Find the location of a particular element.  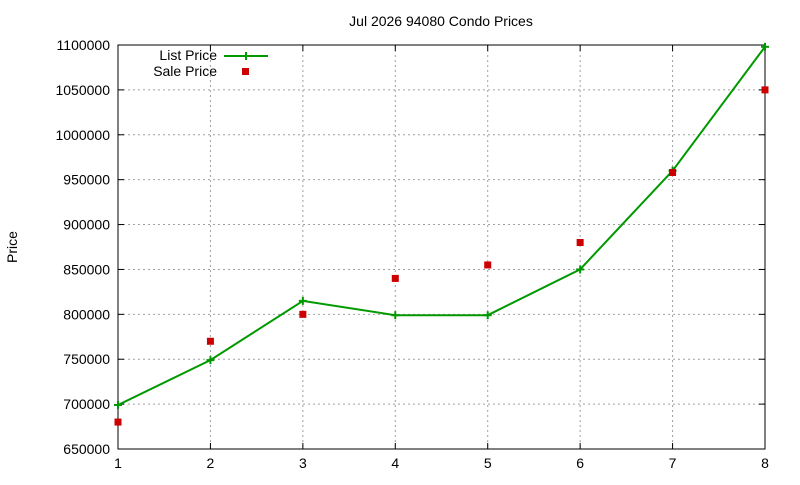

y-tick-label: 850000 is located at coordinates (86, 269).